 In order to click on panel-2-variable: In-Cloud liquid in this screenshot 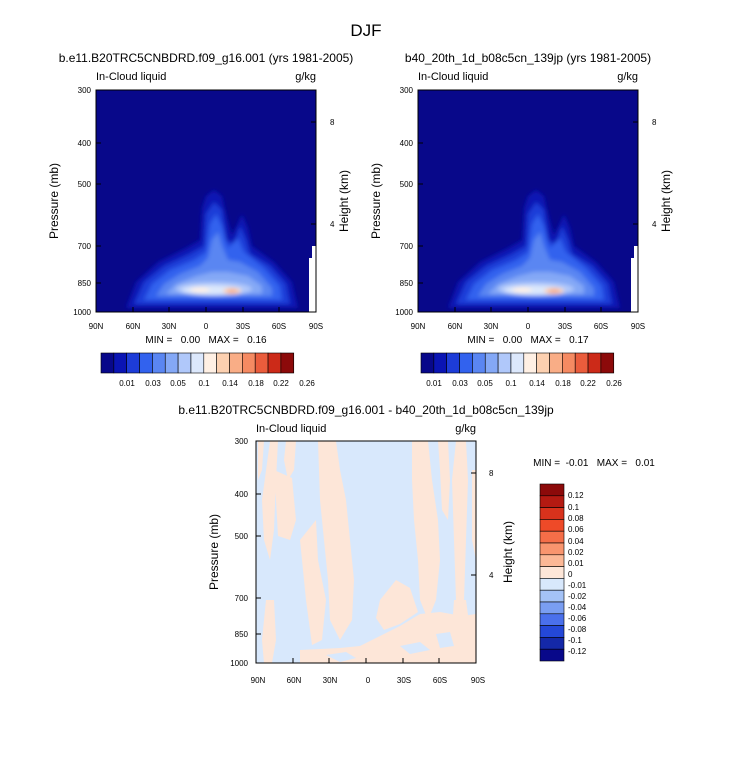, I will do `click(453, 77)`.